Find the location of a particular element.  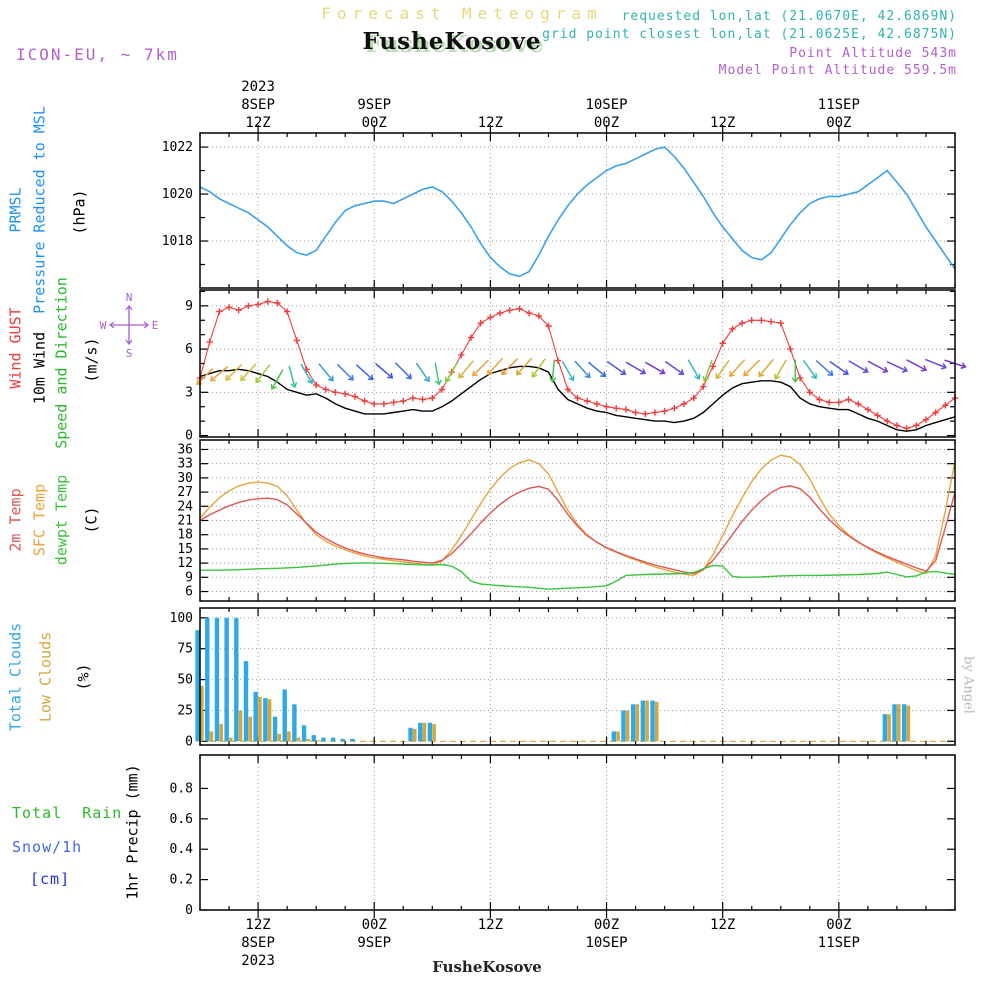

svg-text: 0.8 is located at coordinates (181, 788).